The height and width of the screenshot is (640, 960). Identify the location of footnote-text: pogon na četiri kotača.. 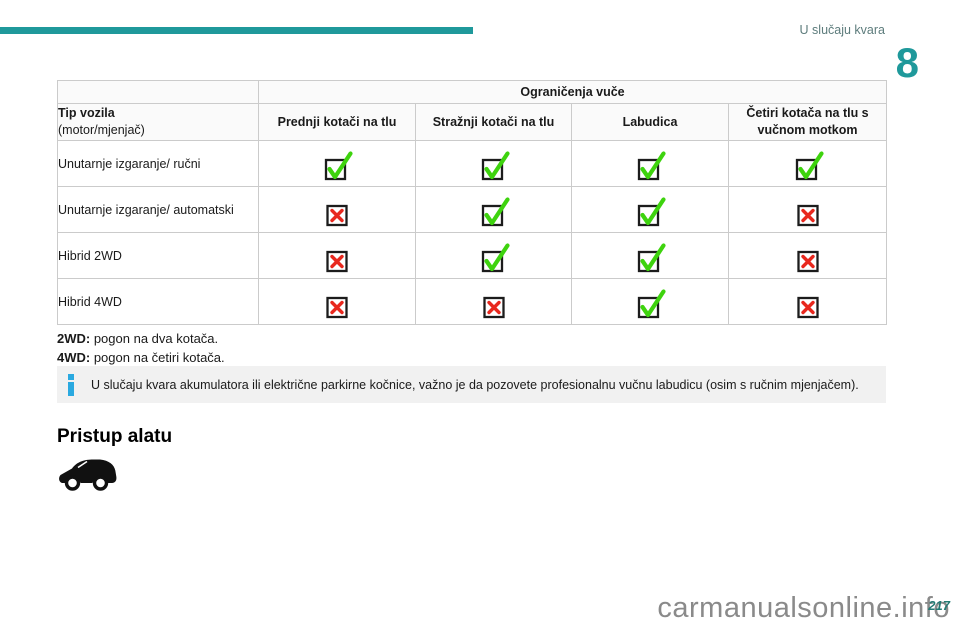
(157, 357).